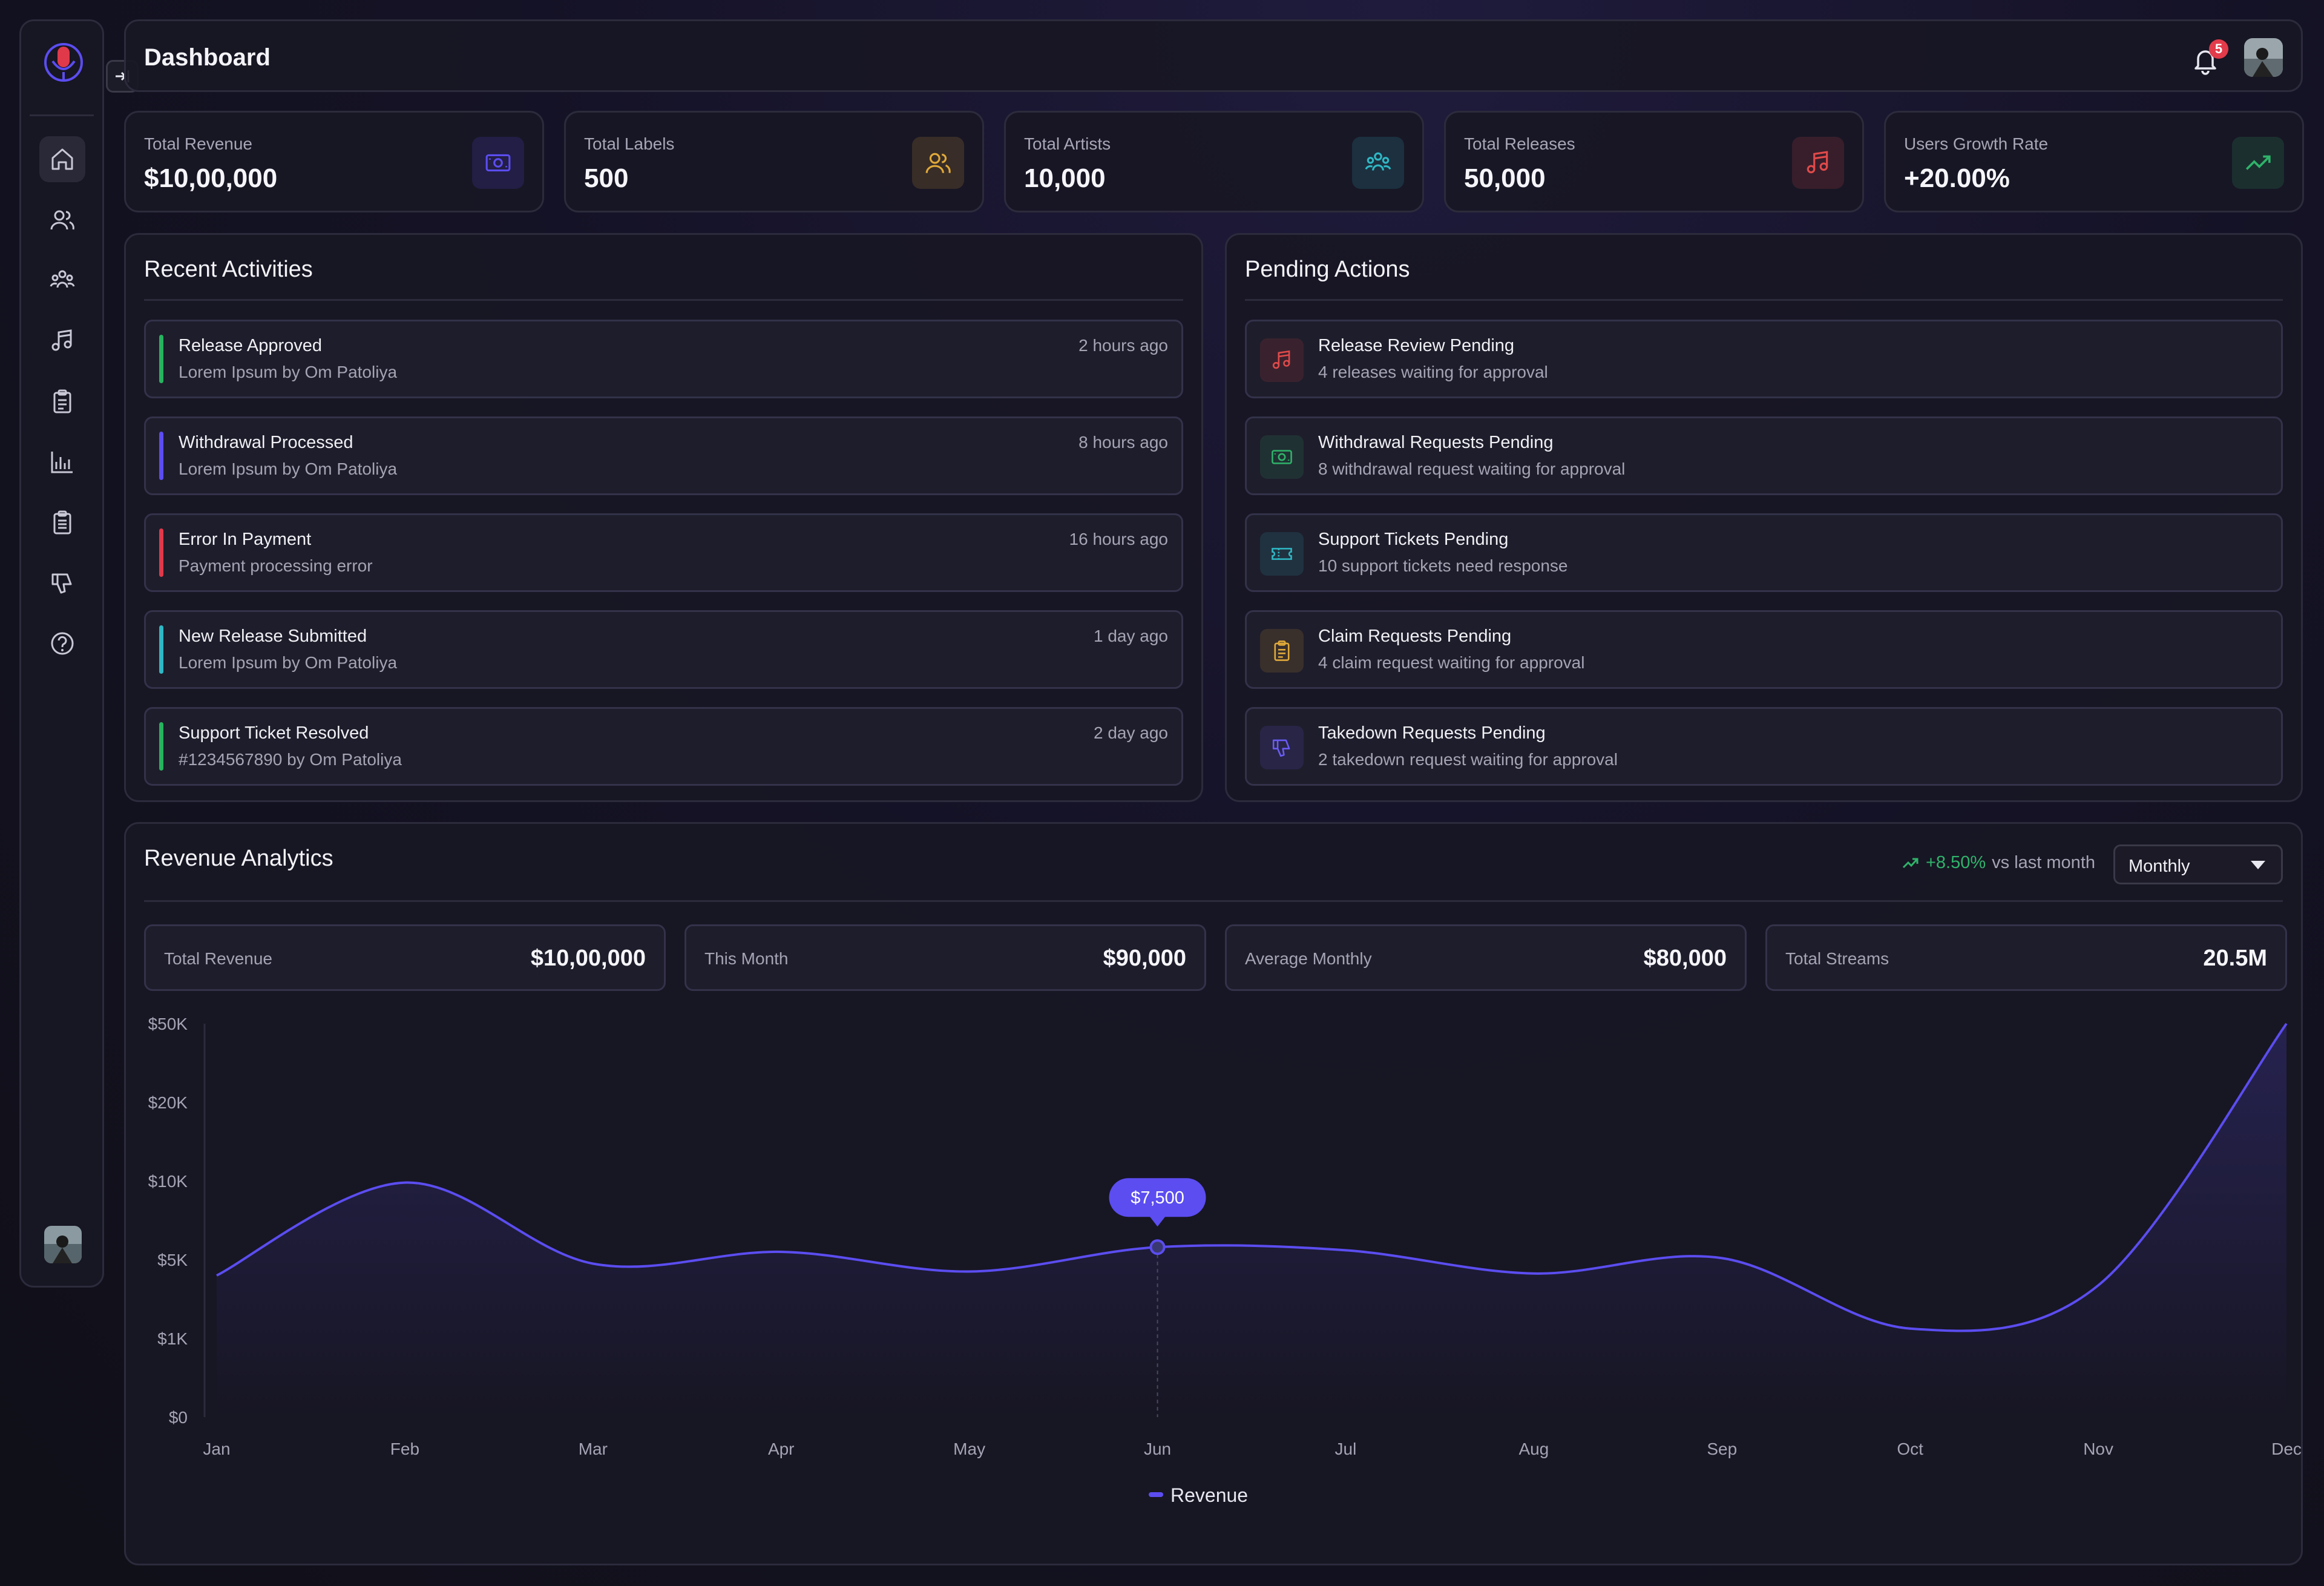 Image resolution: width=2324 pixels, height=1586 pixels. Describe the element at coordinates (1443, 565) in the screenshot. I see `pending-subtitle: 10 support tickets need response` at that location.